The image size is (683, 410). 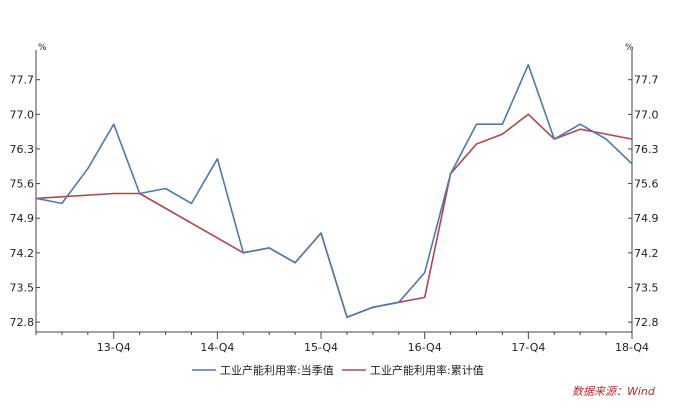 What do you see at coordinates (22, 114) in the screenshot?
I see `y-tick-left-label: 77.0` at bounding box center [22, 114].